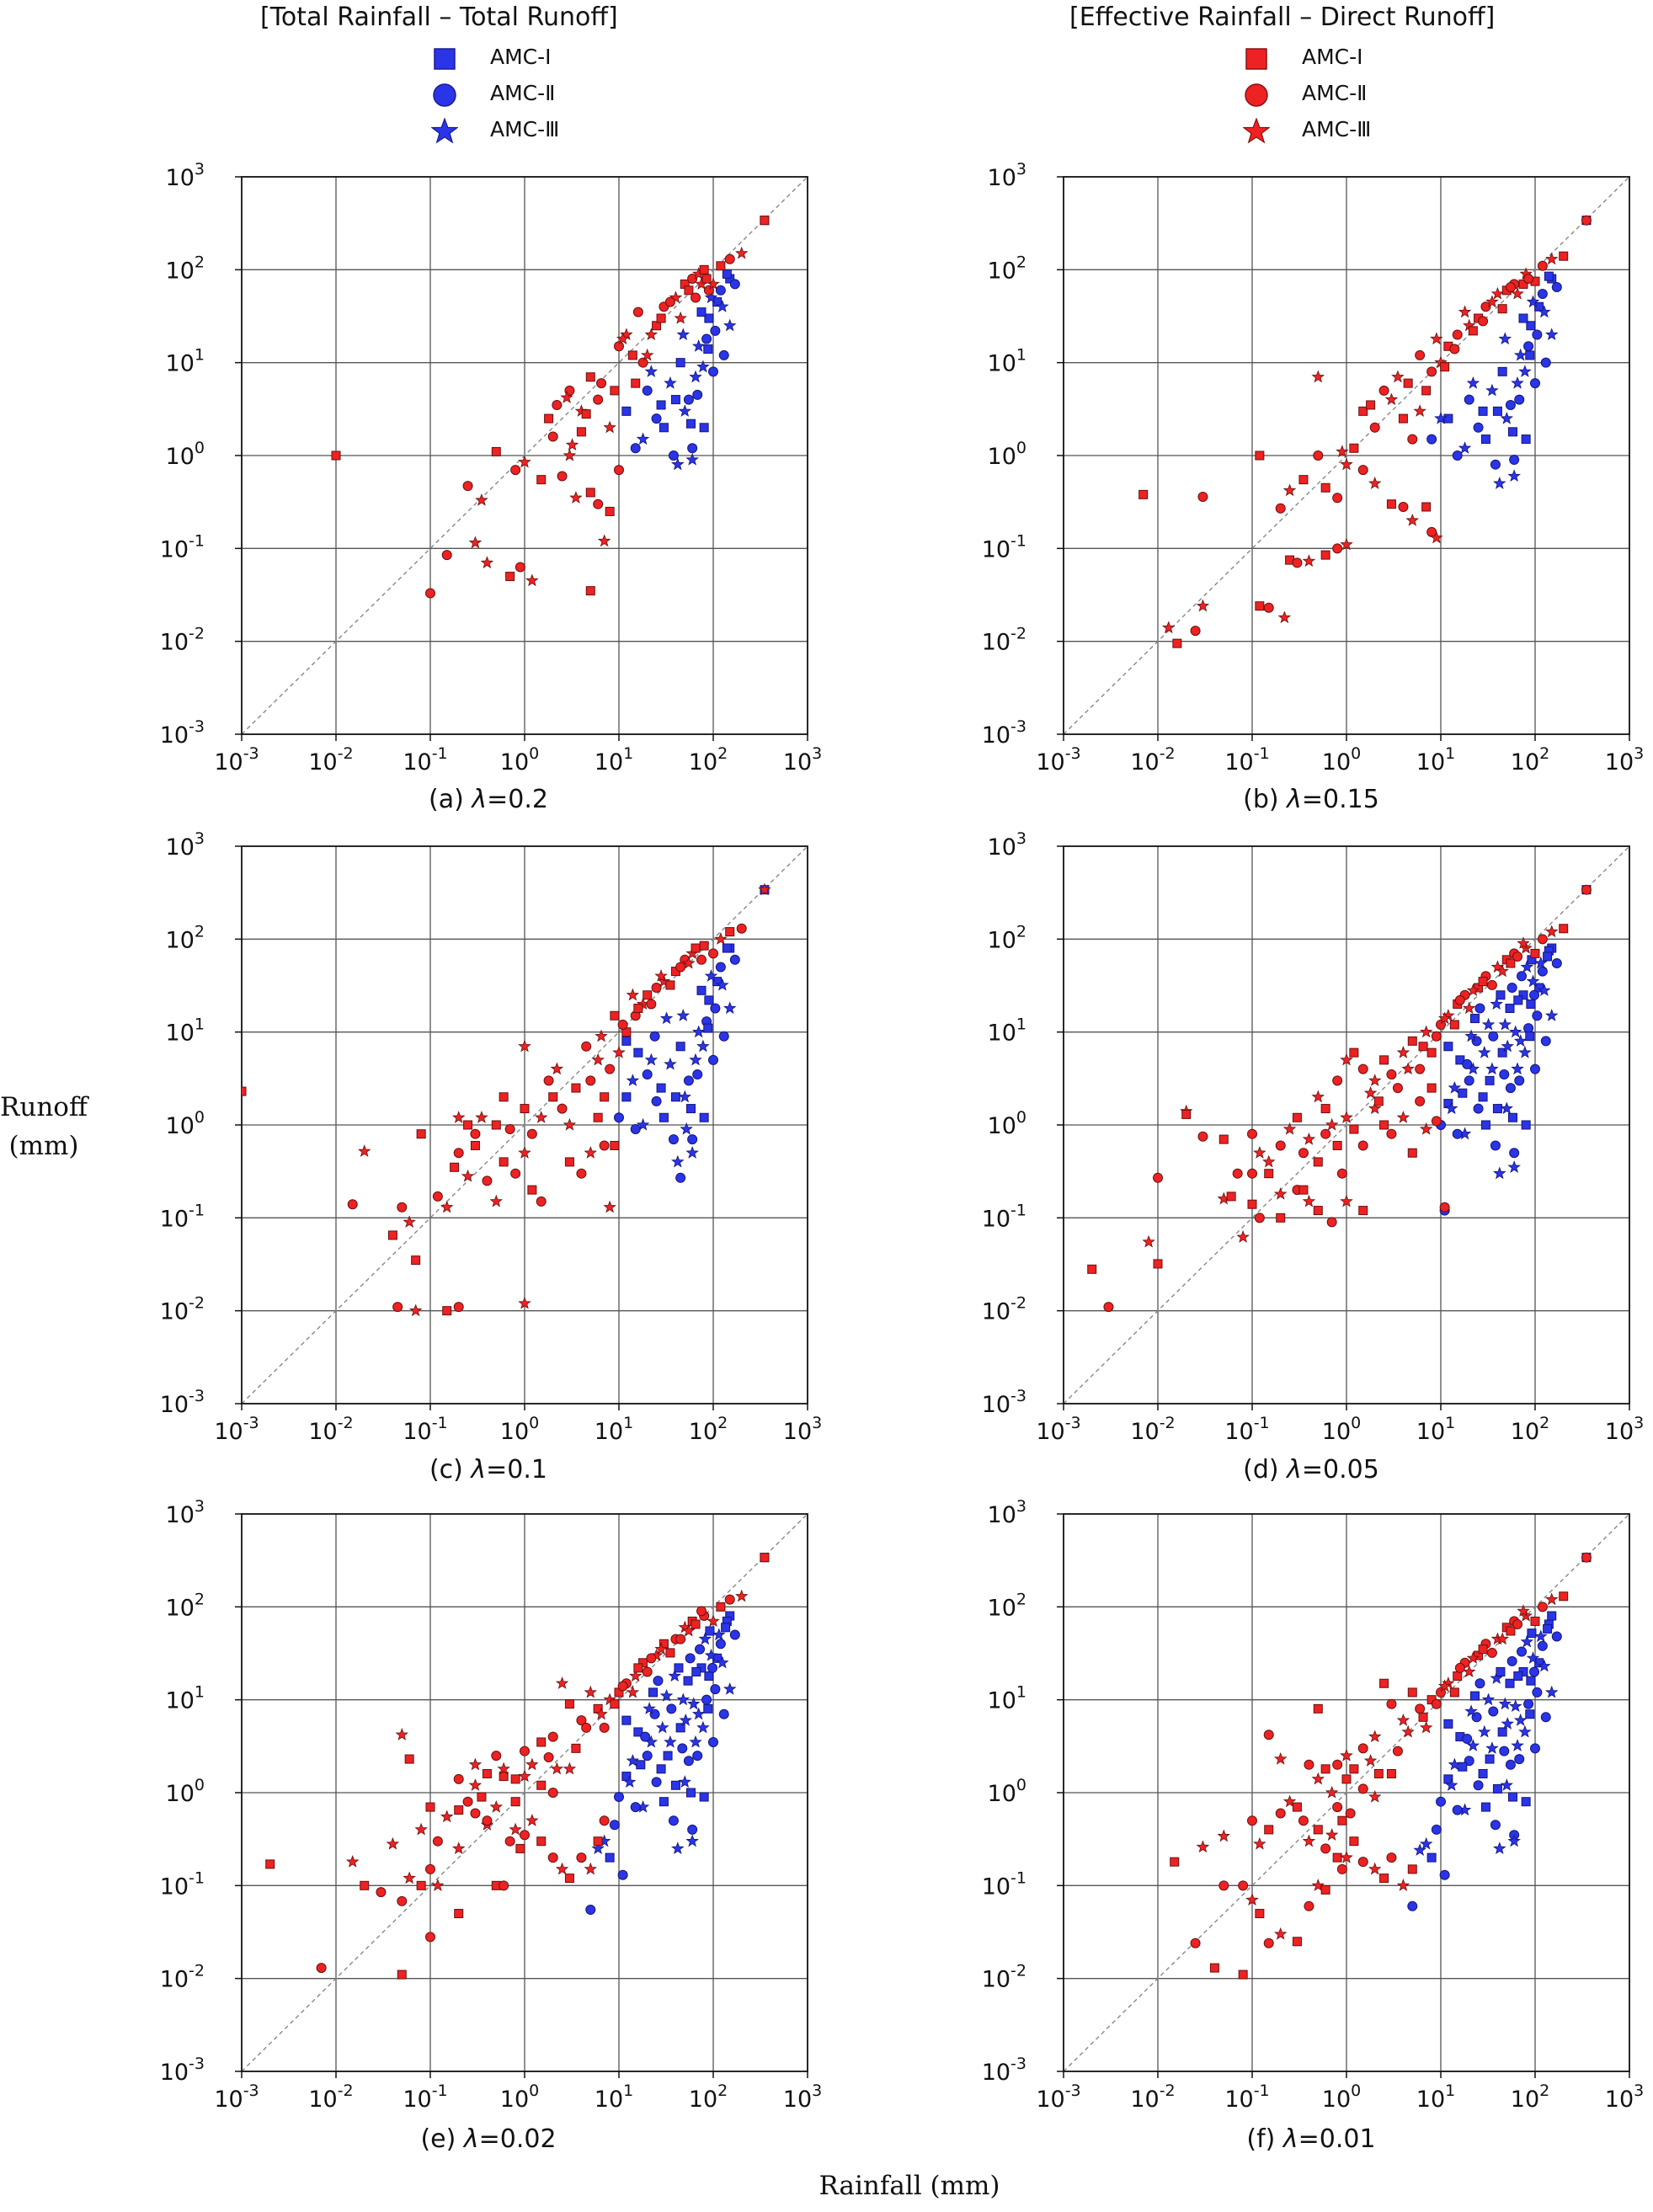  I want to click on x-tick-label: 10⁻³, so click(1058, 2097).